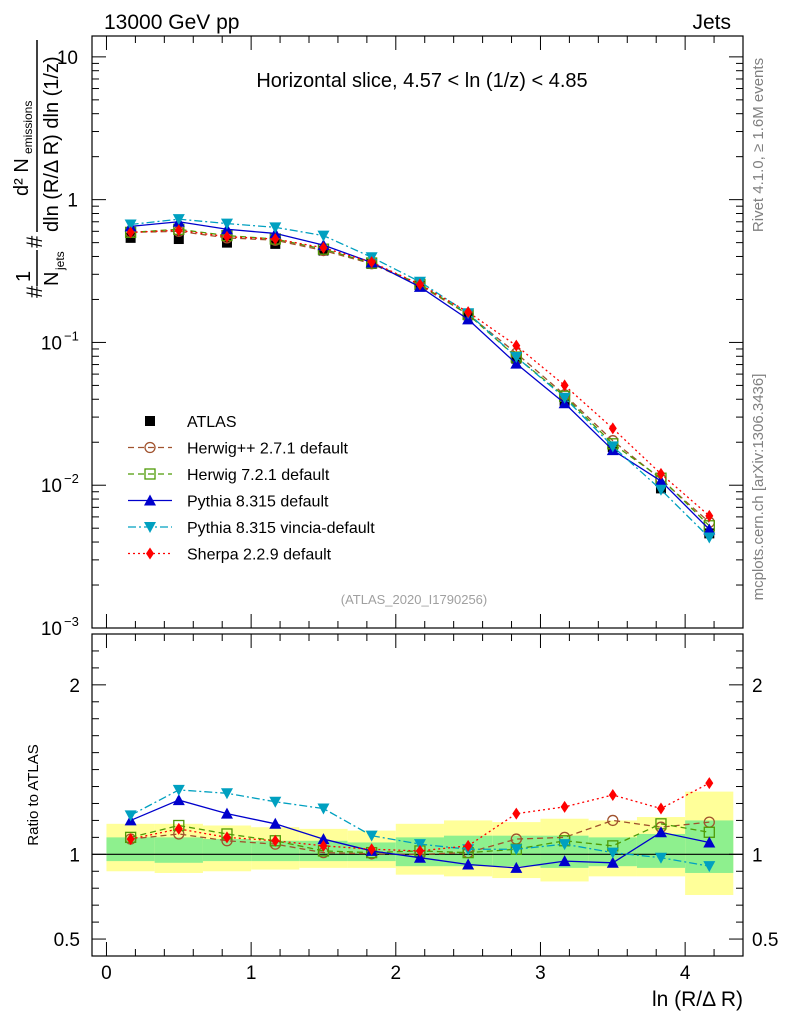 The image size is (786, 1024). What do you see at coordinates (259, 555) in the screenshot?
I see `legend-label-5: Sherpa 2.2.9 default` at bounding box center [259, 555].